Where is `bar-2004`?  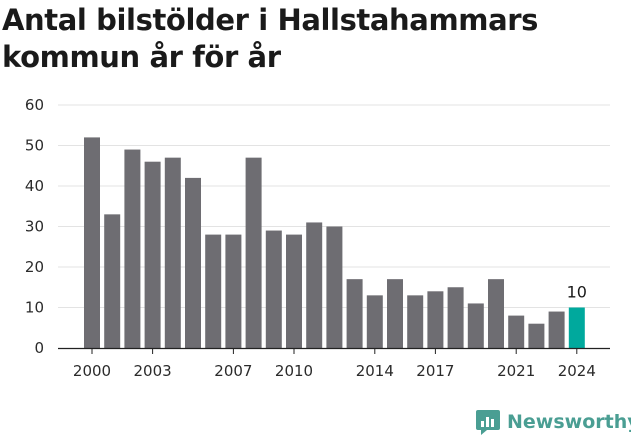
bar-2004 is located at coordinates (172, 252).